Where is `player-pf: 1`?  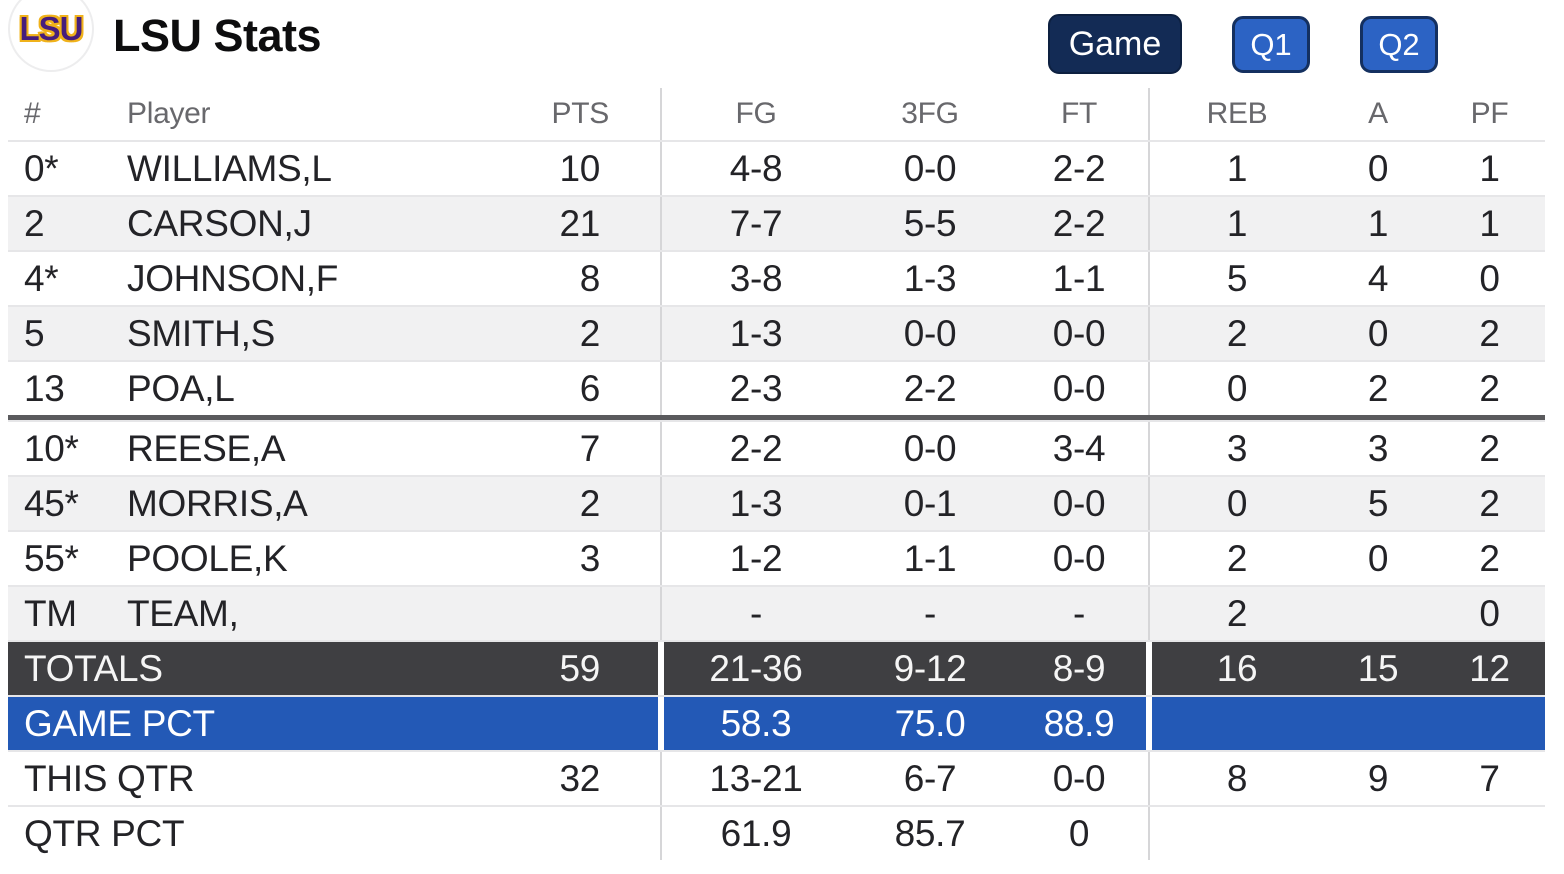
player-pf: 1 is located at coordinates (1489, 168).